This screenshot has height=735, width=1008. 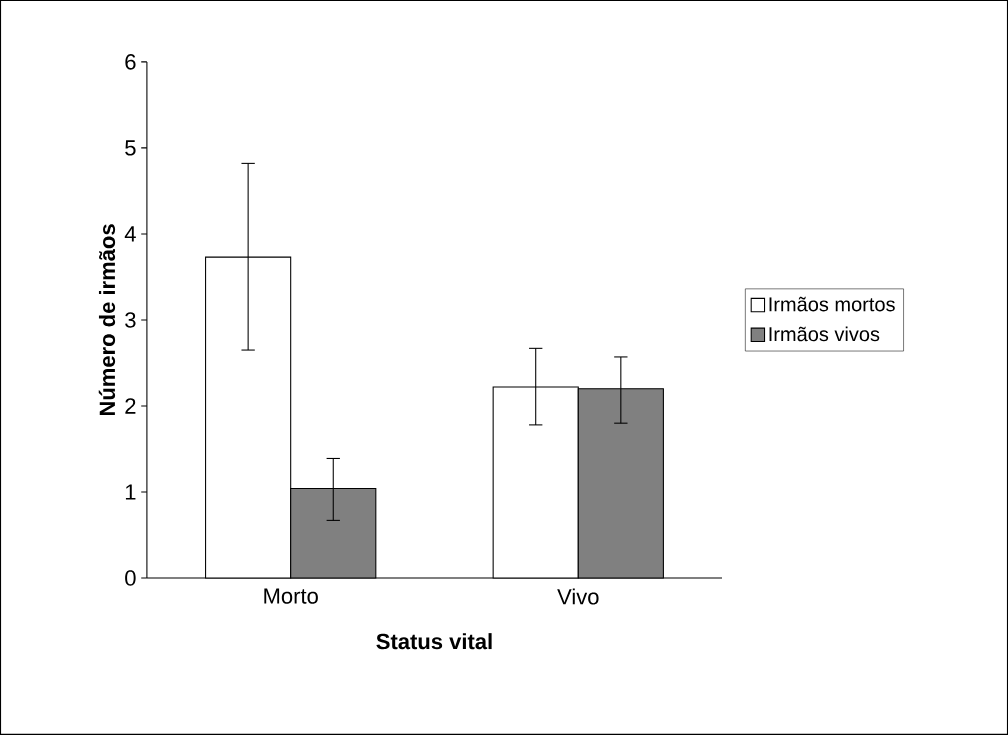 I want to click on y-tick-label: 4, so click(x=130, y=234).